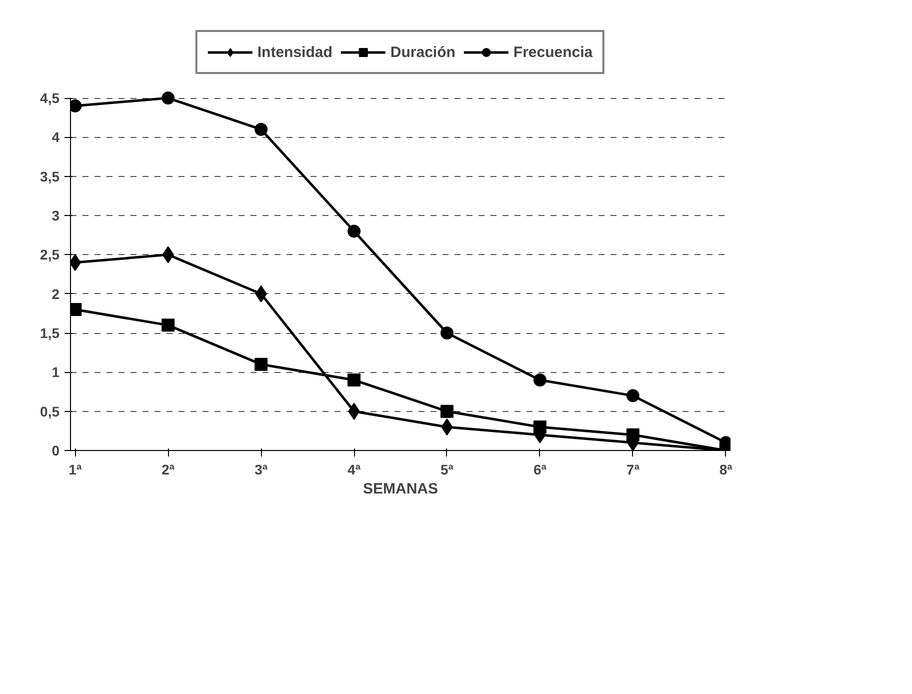 The width and height of the screenshot is (912, 694). Describe the element at coordinates (447, 470) in the screenshot. I see `x-tick-label: 5ª` at that location.